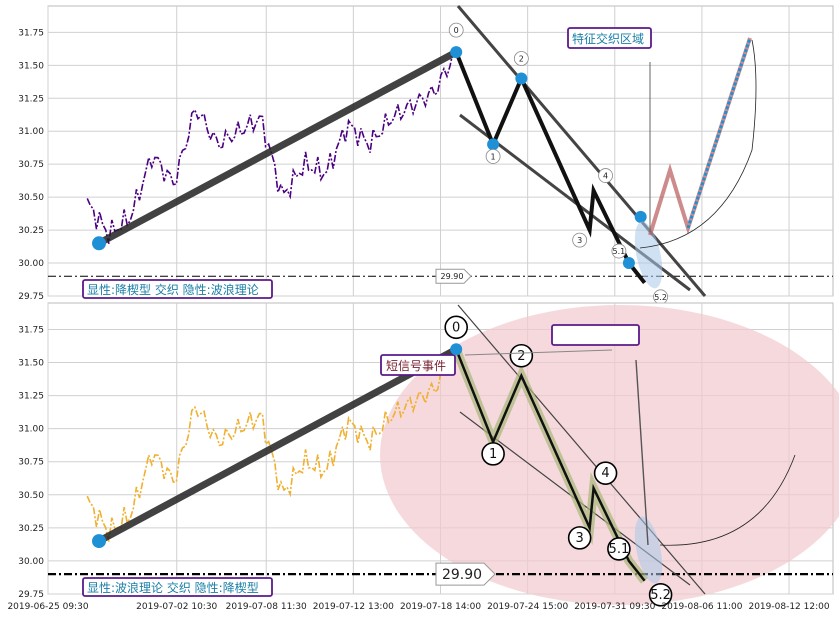 The height and width of the screenshot is (617, 839). What do you see at coordinates (538, 352) in the screenshot?
I see `signal-arrow` at bounding box center [538, 352].